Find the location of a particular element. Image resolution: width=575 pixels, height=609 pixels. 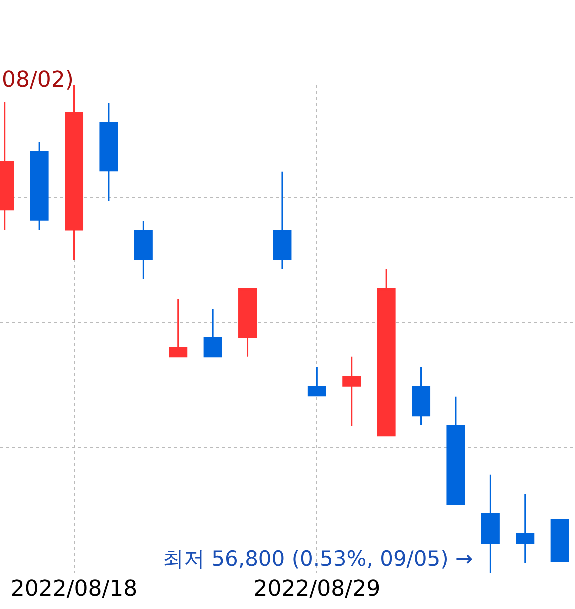

annotation: 최저 56,800 (0.53%, 09/05) → is located at coordinates (318, 559).